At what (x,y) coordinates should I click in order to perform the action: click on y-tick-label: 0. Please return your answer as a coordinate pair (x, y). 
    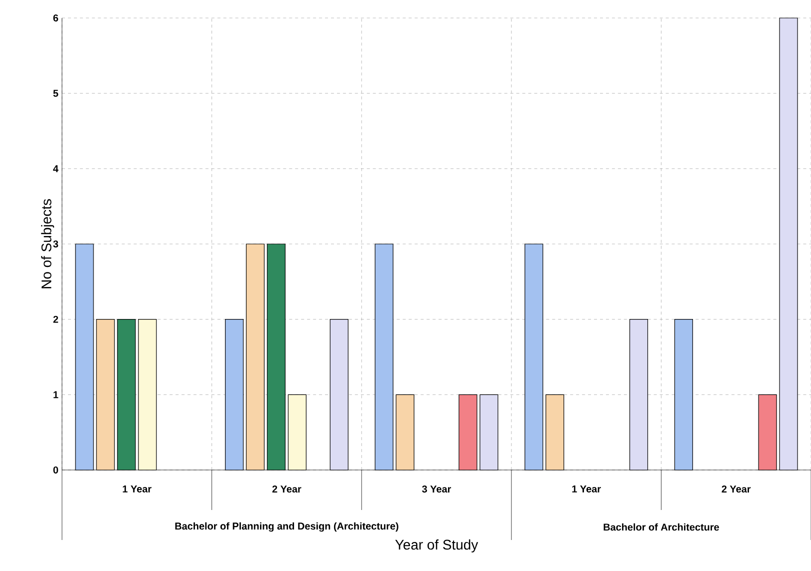
    Looking at the image, I should click on (55, 470).